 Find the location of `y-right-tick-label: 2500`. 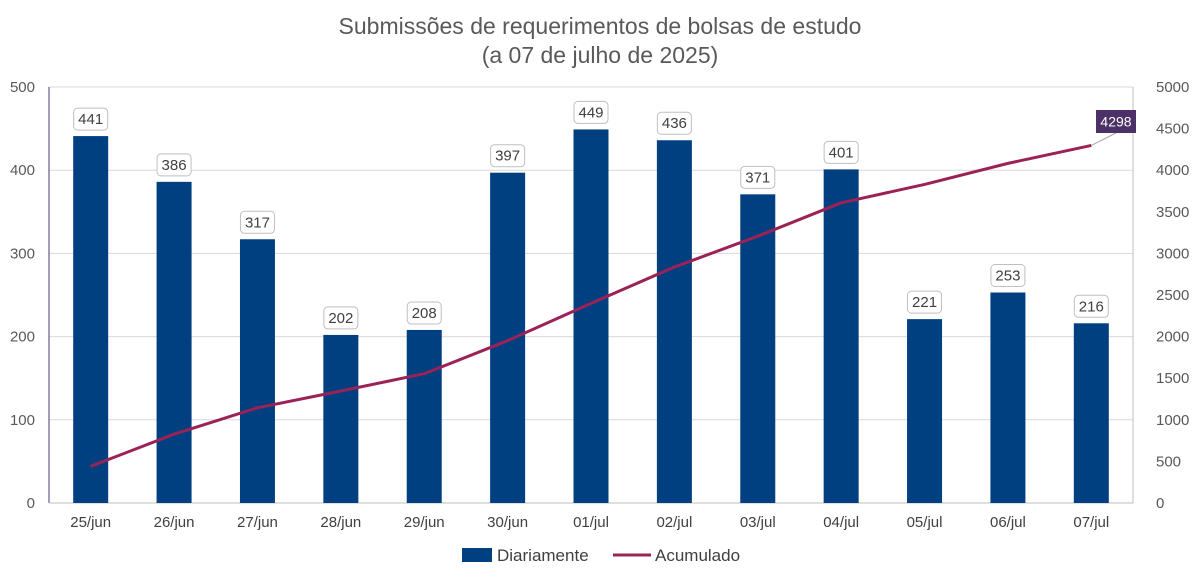

y-right-tick-label: 2500 is located at coordinates (1172, 295).